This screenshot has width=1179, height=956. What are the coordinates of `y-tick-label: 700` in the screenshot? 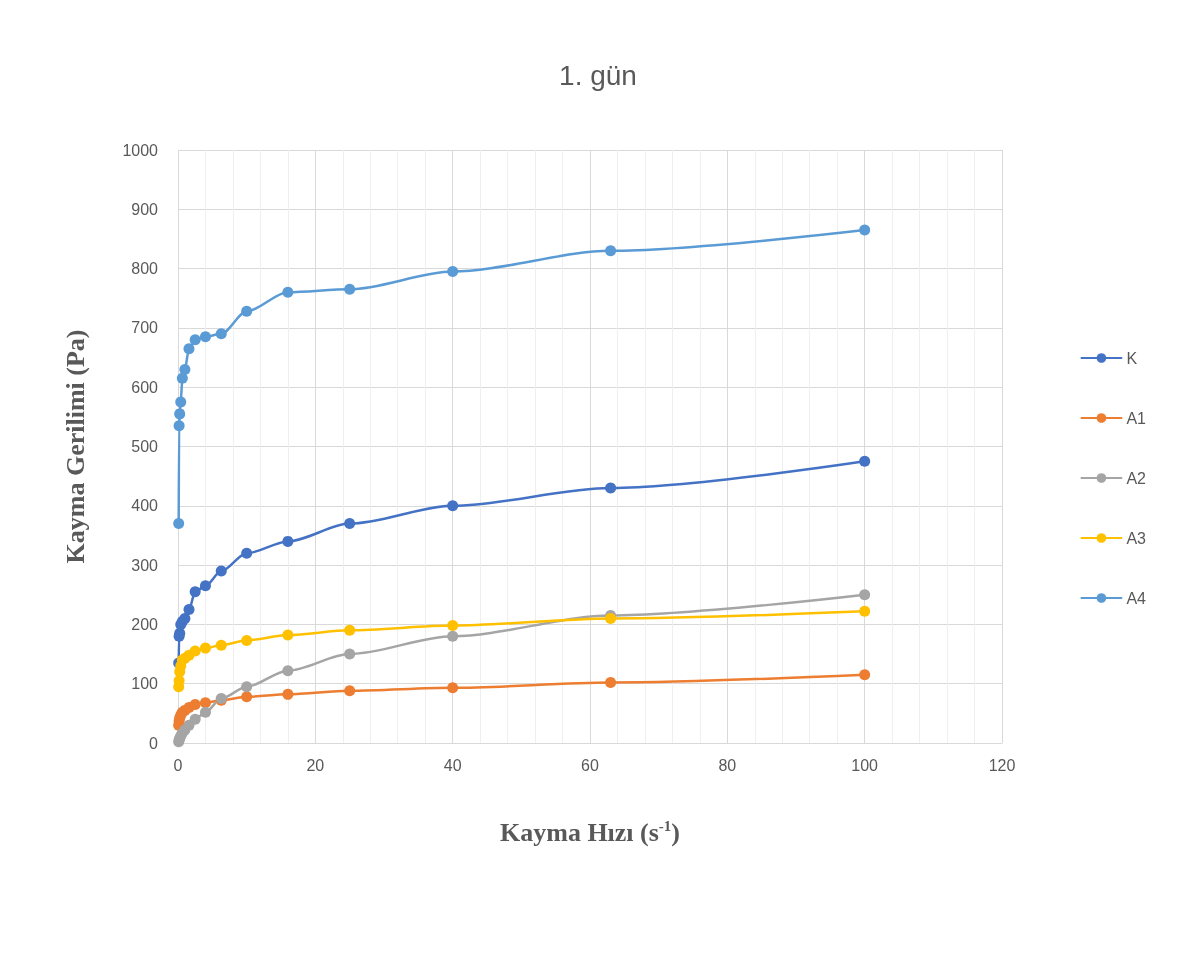 It's located at (145, 328).